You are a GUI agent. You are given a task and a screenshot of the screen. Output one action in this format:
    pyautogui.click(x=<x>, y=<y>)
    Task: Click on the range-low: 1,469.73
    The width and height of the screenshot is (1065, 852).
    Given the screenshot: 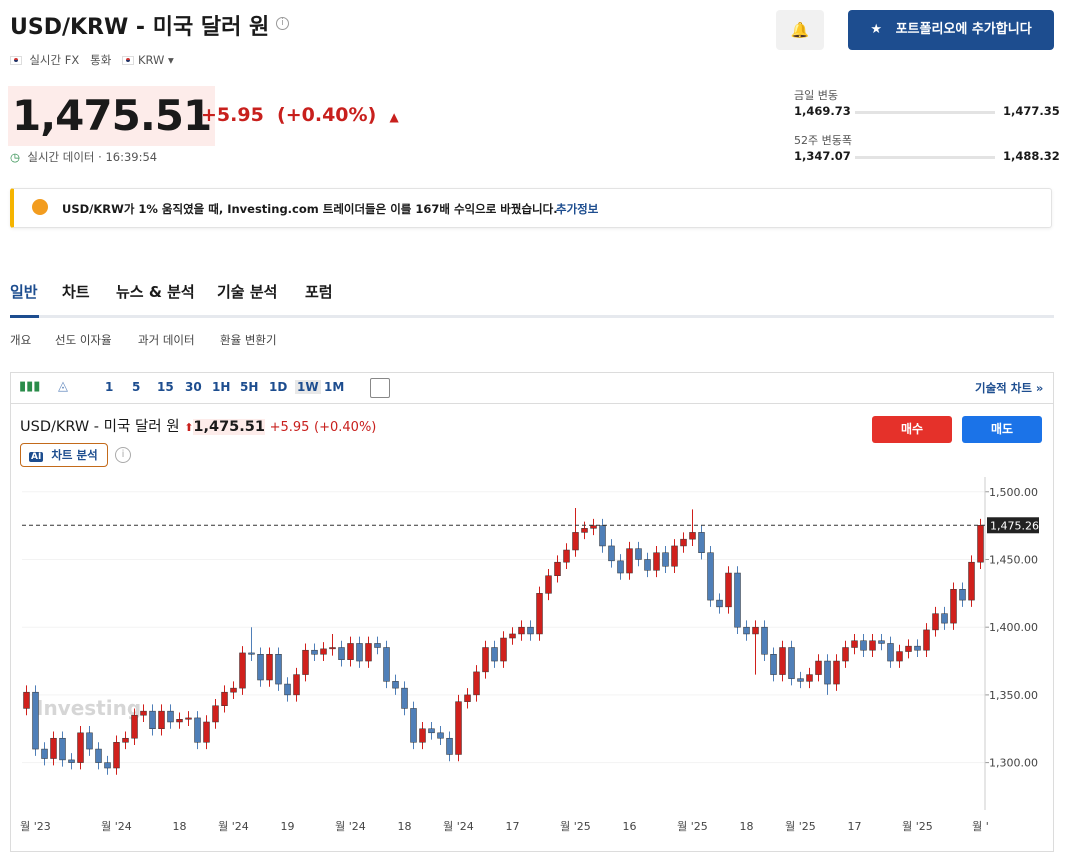 What is the action you would take?
    pyautogui.click(x=822, y=111)
    